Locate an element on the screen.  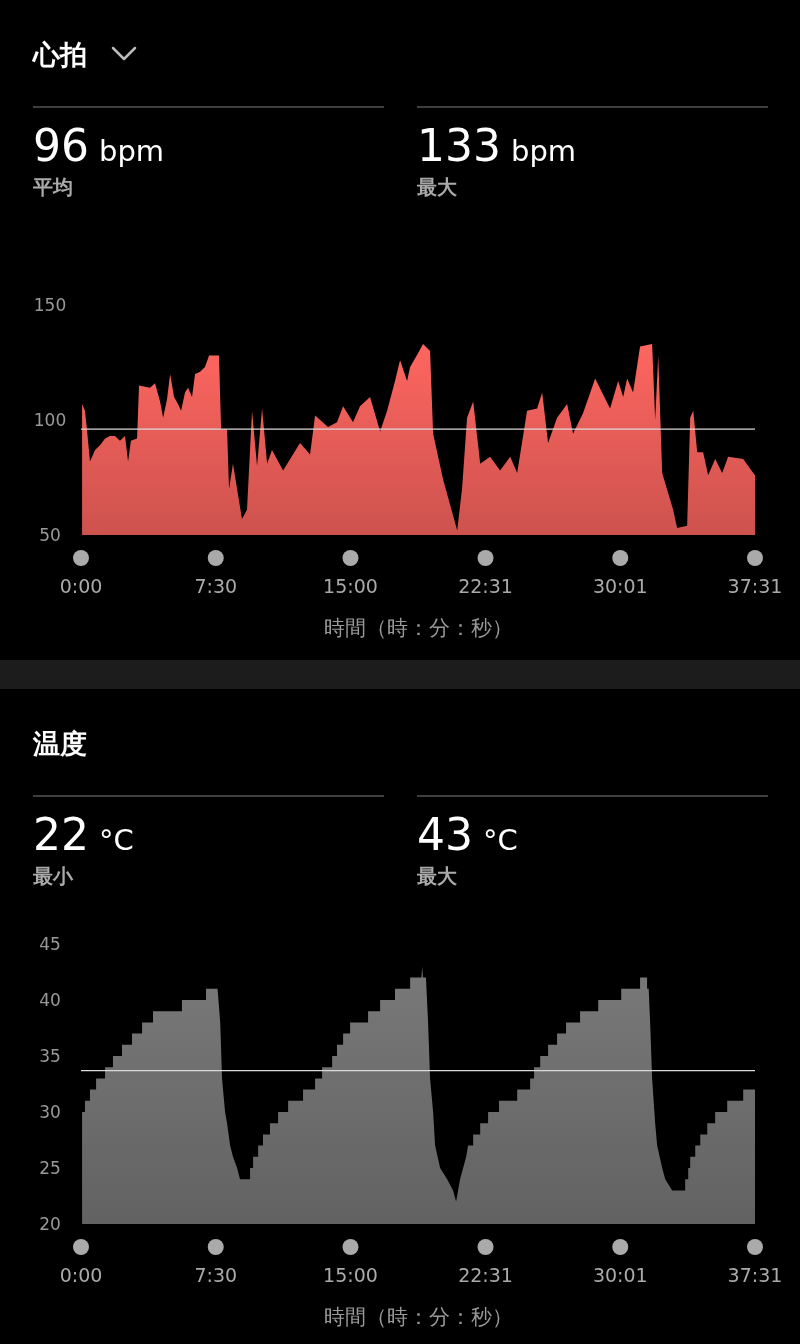
chart-title: 心拍 is located at coordinates (59, 54).